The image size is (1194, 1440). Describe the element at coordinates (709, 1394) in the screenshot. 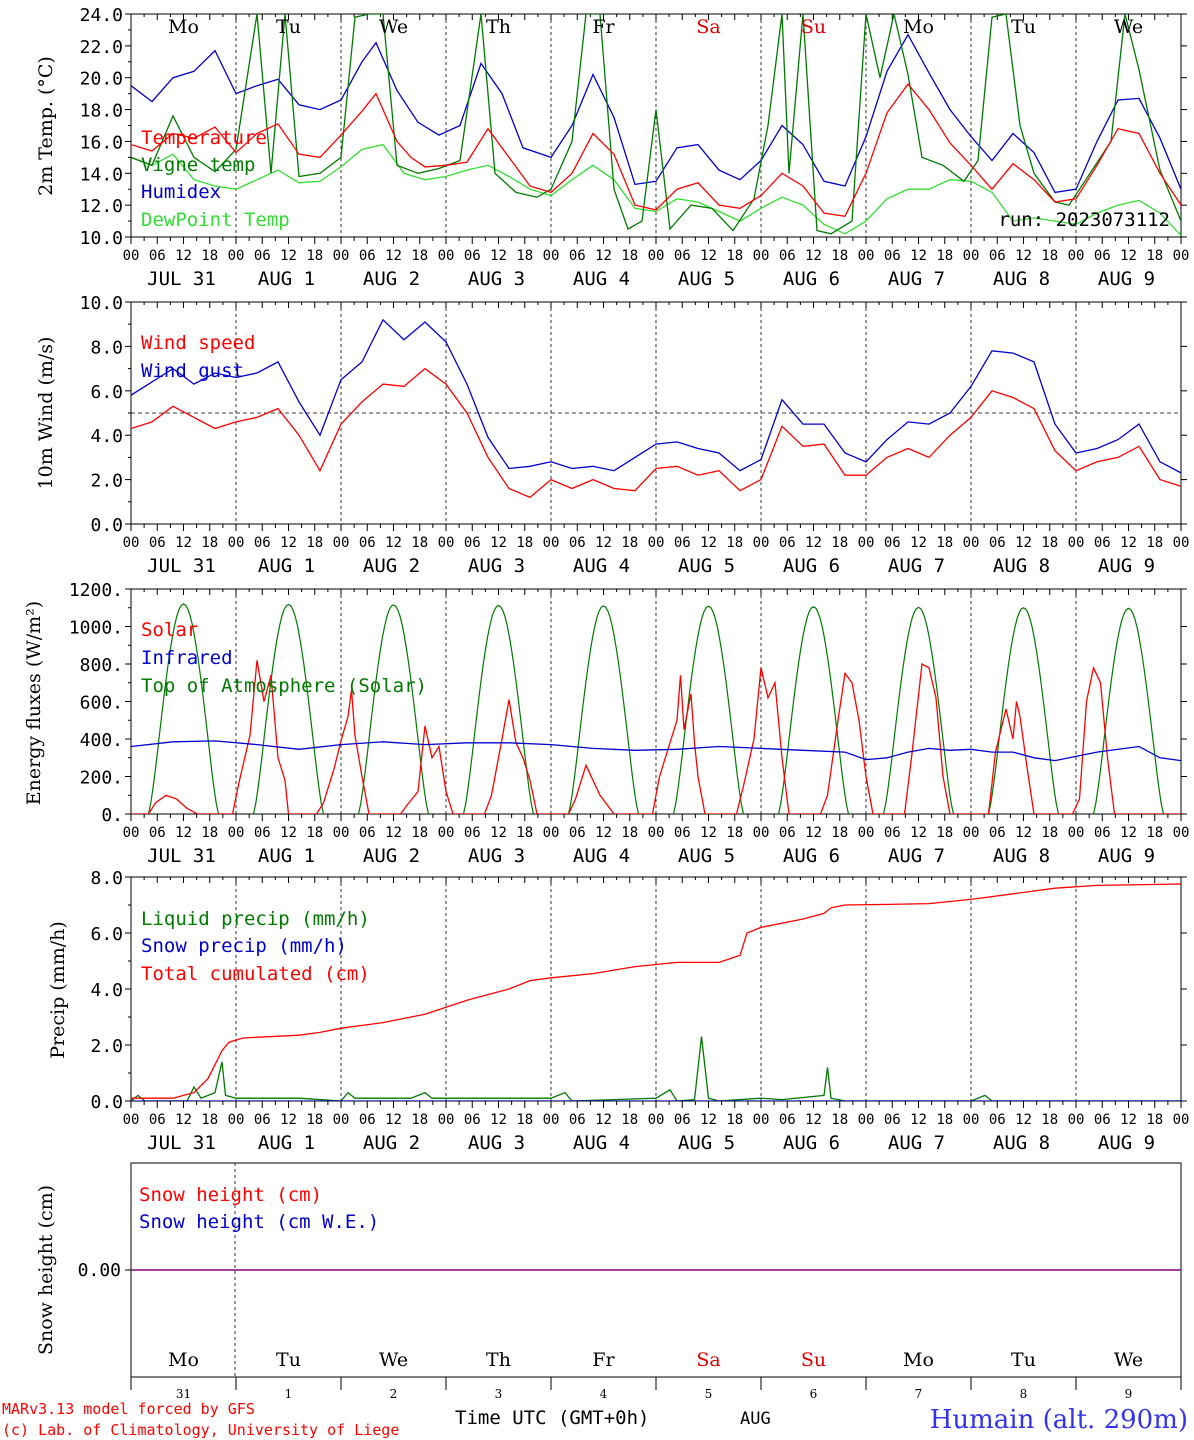

I see `day-number: 5` at that location.